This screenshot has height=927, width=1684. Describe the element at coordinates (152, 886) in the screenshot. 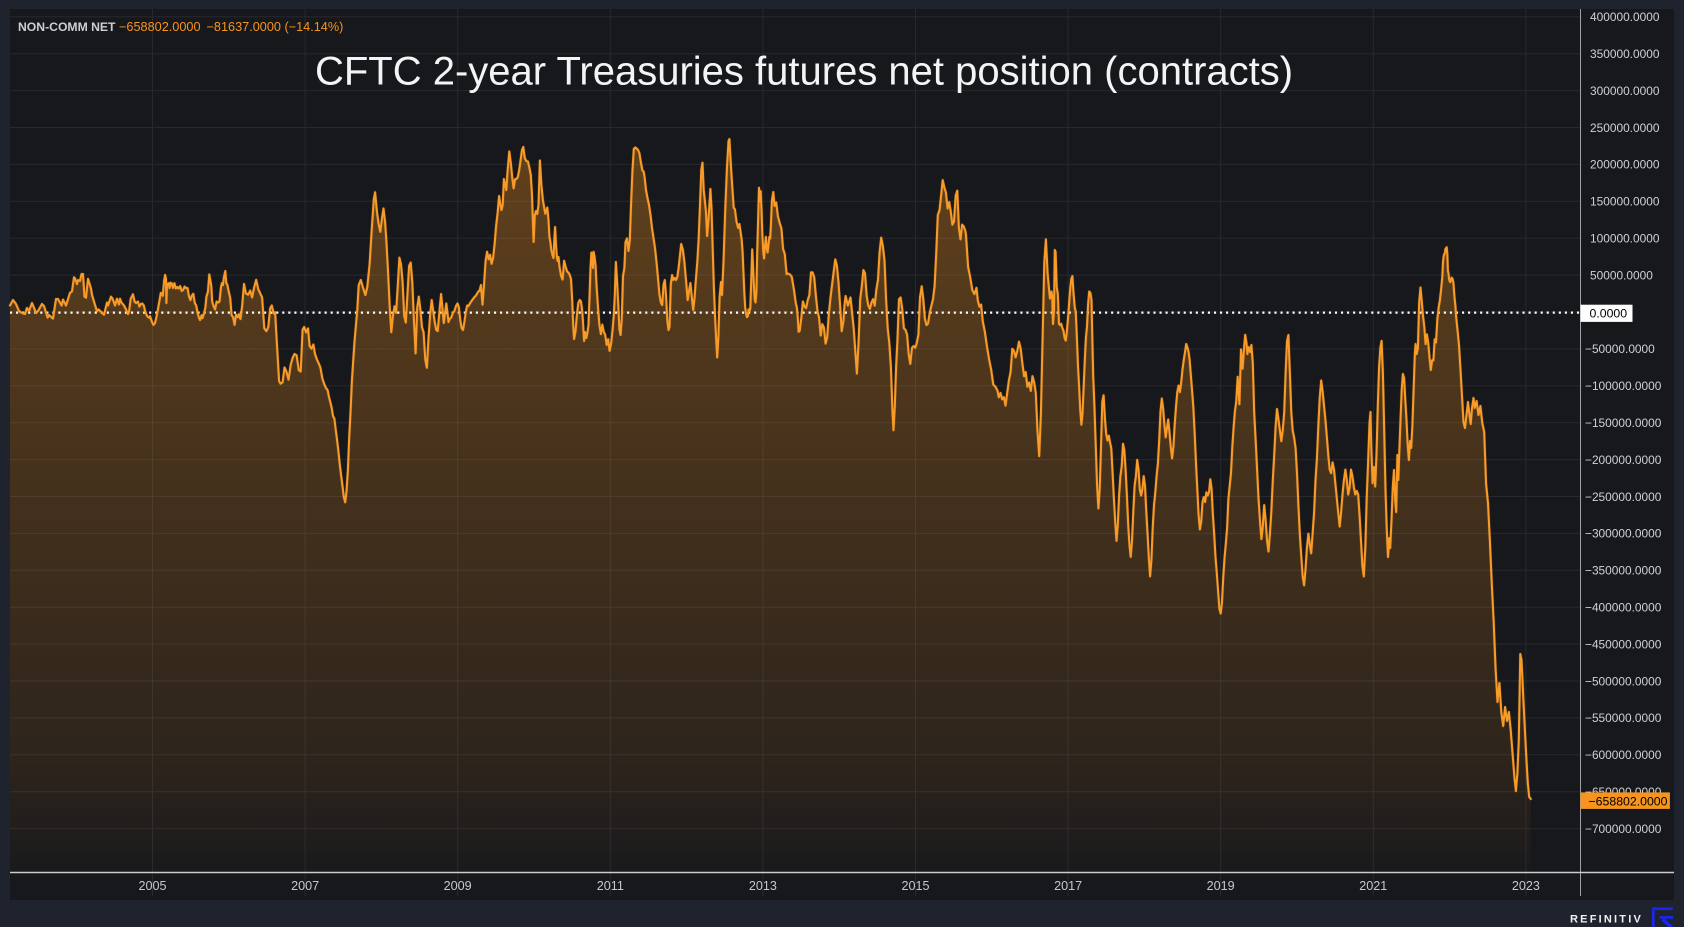

I see `svg-text: 2005` at that location.